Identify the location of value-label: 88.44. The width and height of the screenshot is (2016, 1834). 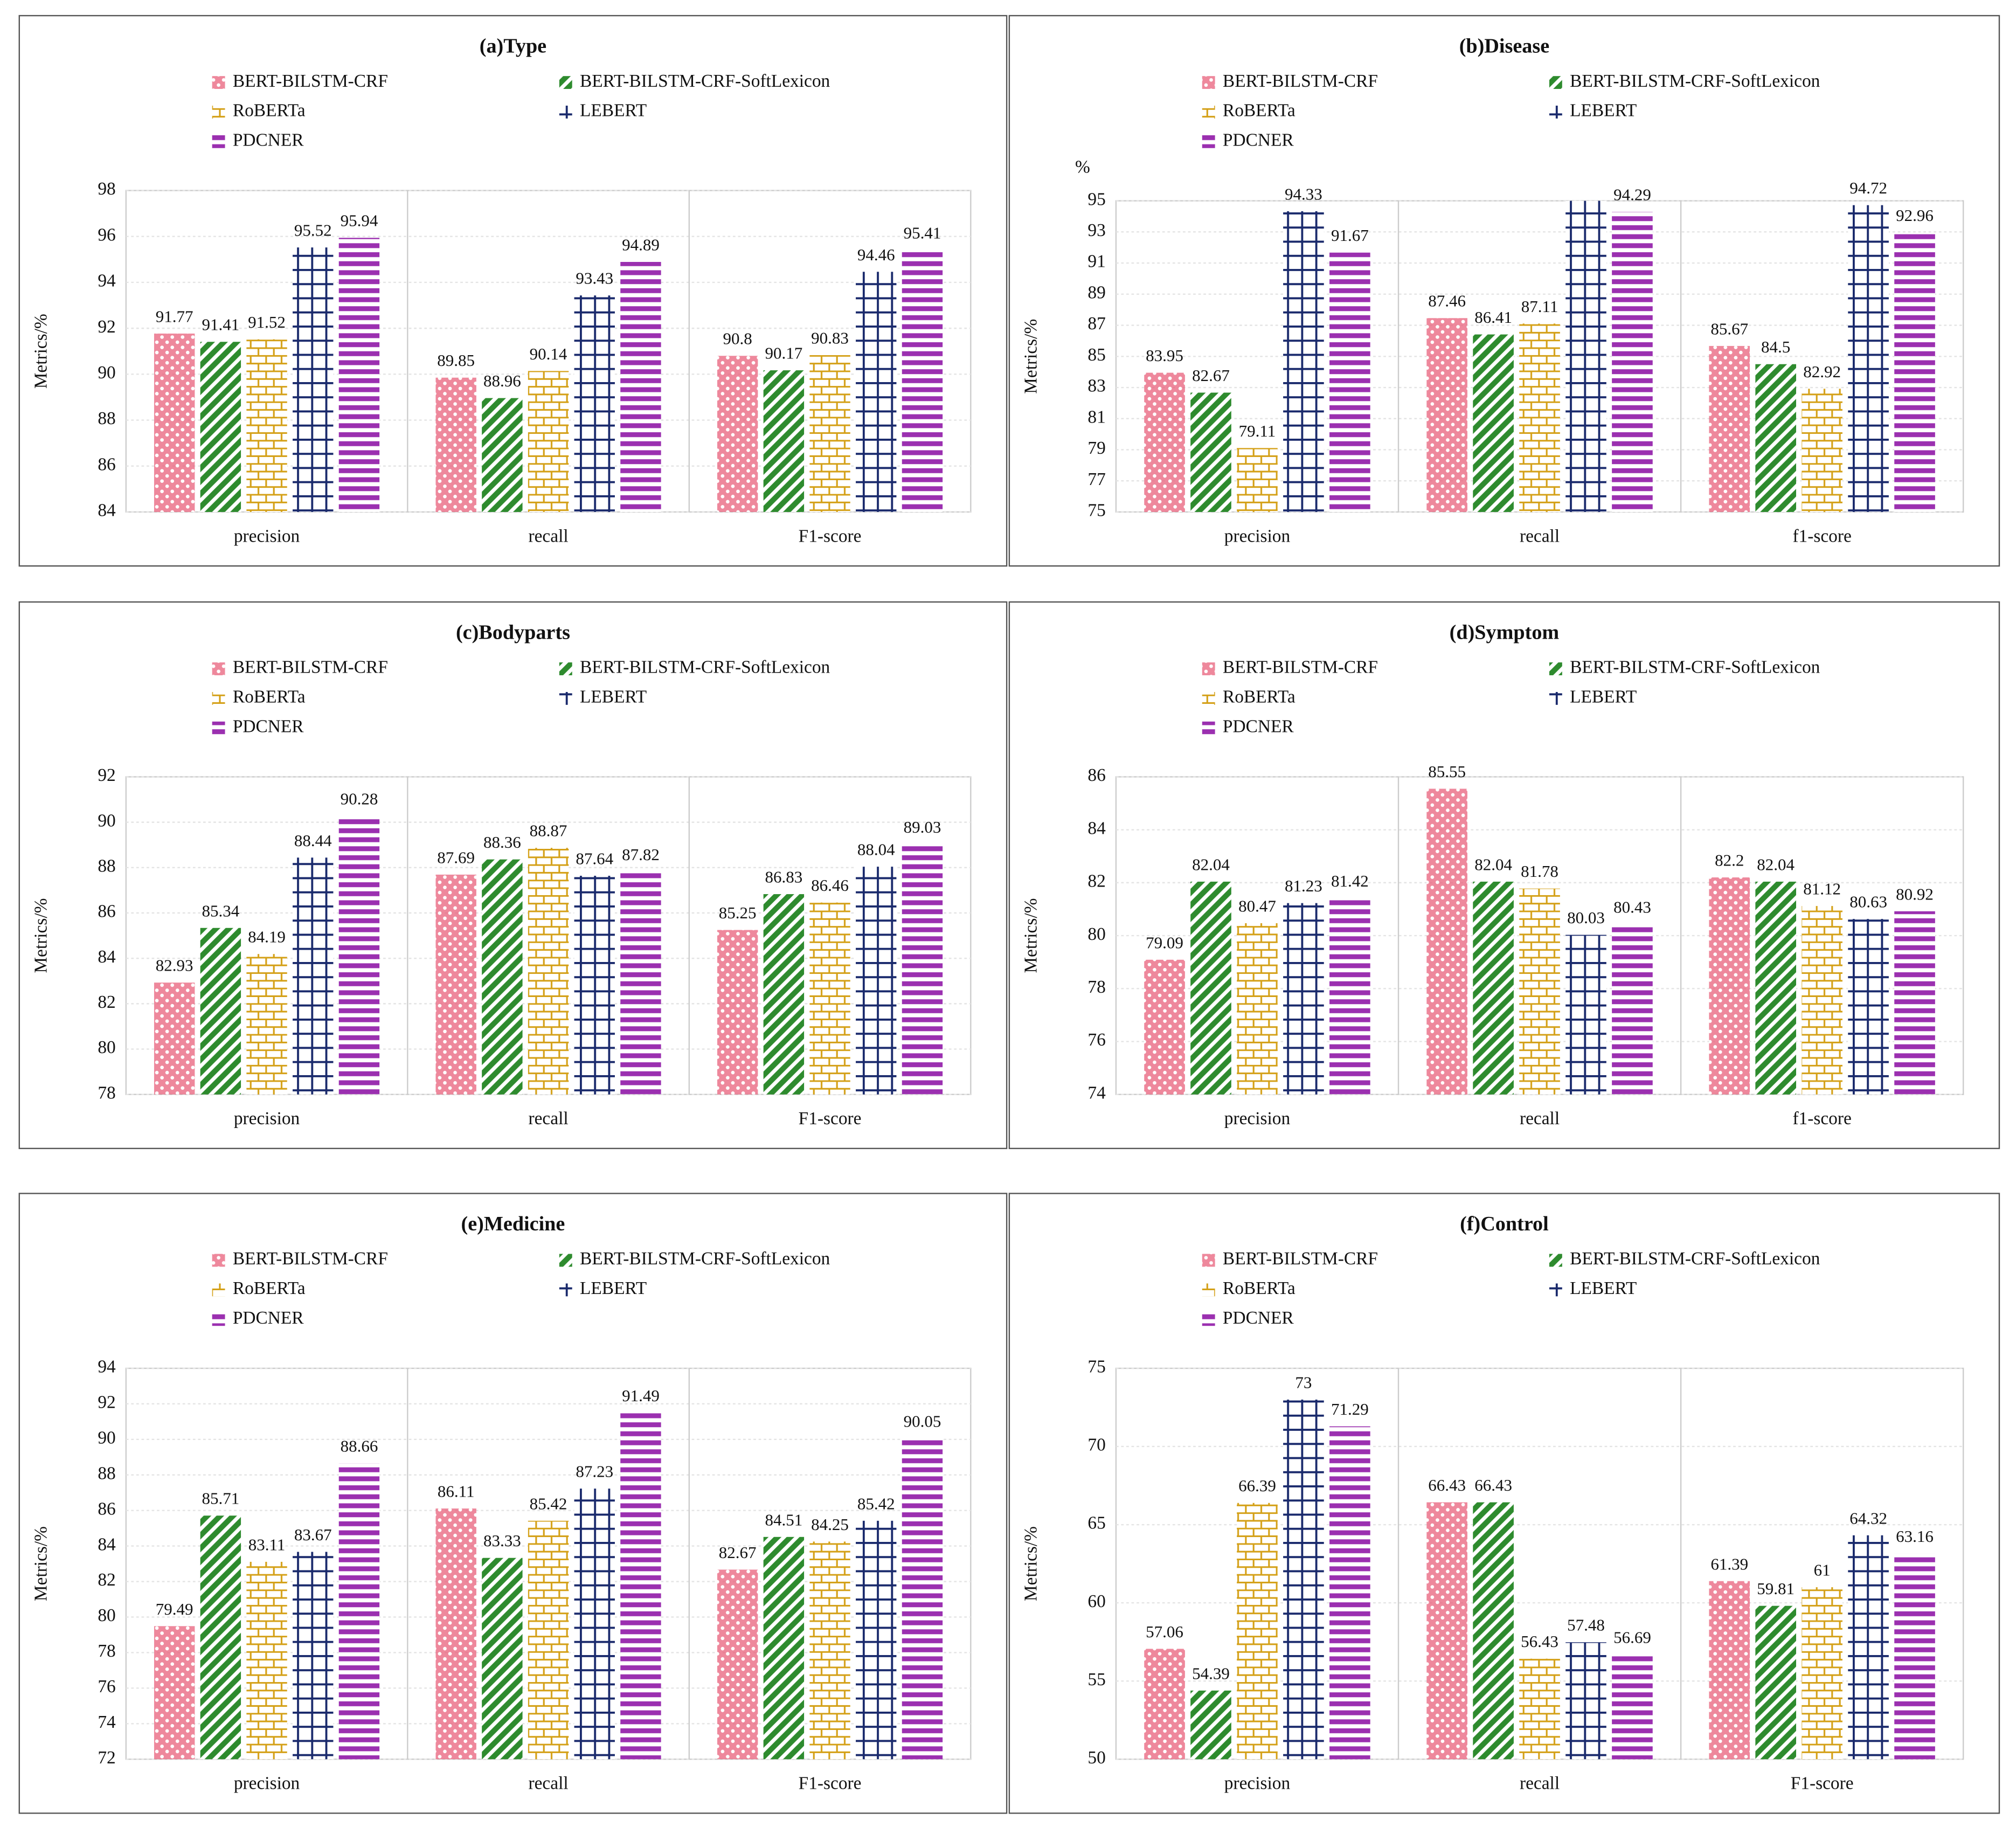
(313, 841).